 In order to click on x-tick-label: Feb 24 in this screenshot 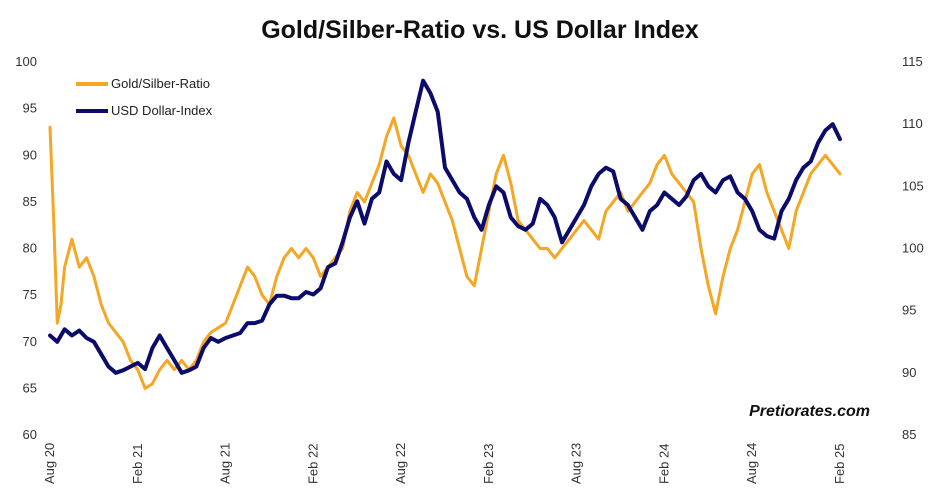, I will do `click(663, 464)`.